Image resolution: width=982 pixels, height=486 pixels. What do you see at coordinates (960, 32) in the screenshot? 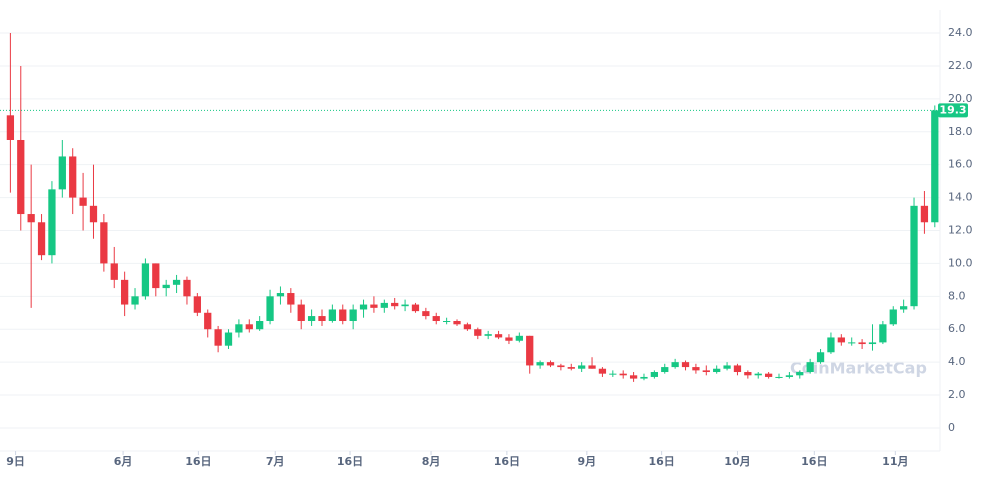
I see `y-tick-label: 24.0` at bounding box center [960, 32].